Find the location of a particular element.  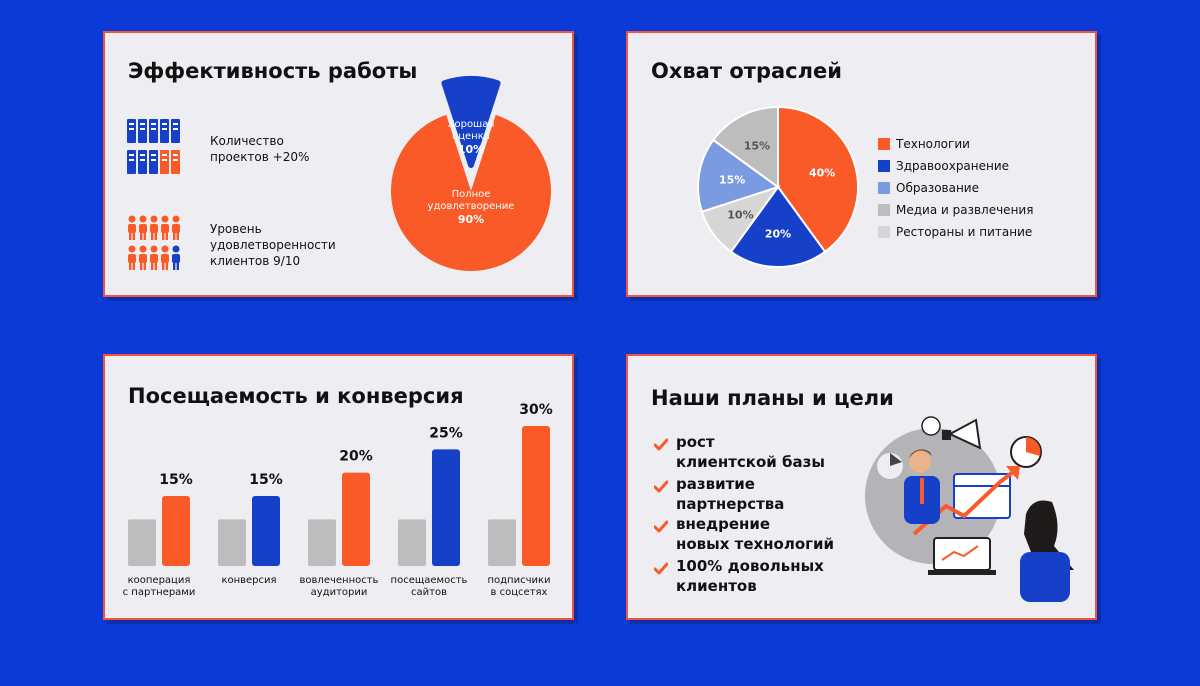

goal-text: внедрение новых технологий is located at coordinates (755, 534).